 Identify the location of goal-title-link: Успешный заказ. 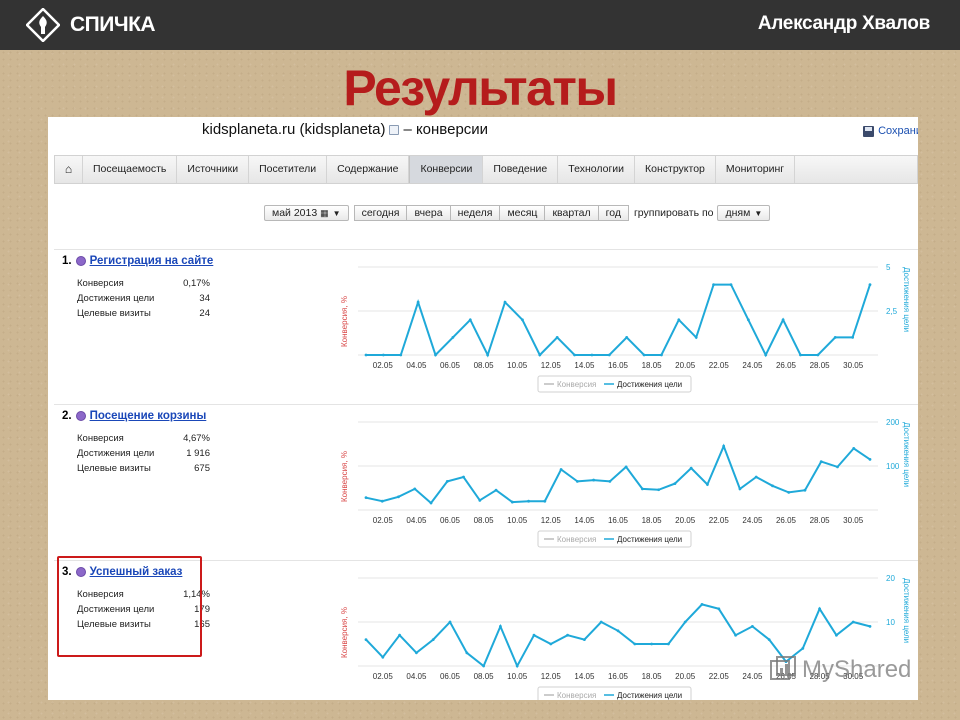
(136, 572).